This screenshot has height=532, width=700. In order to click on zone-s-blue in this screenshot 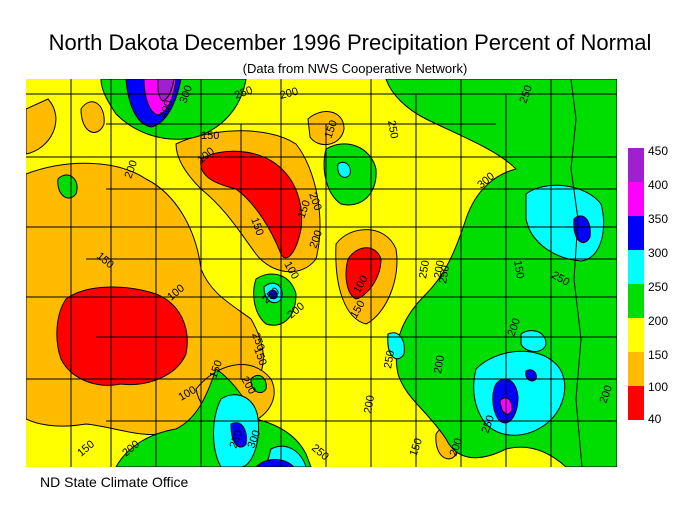, I will do `click(238, 435)`.